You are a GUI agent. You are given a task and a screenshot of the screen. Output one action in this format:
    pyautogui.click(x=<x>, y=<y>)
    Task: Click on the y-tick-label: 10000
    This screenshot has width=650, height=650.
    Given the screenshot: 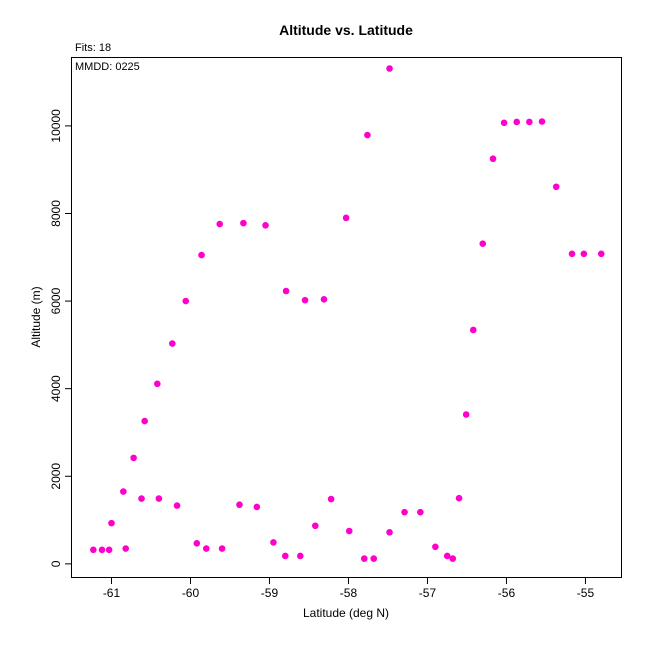 What is the action you would take?
    pyautogui.click(x=56, y=126)
    